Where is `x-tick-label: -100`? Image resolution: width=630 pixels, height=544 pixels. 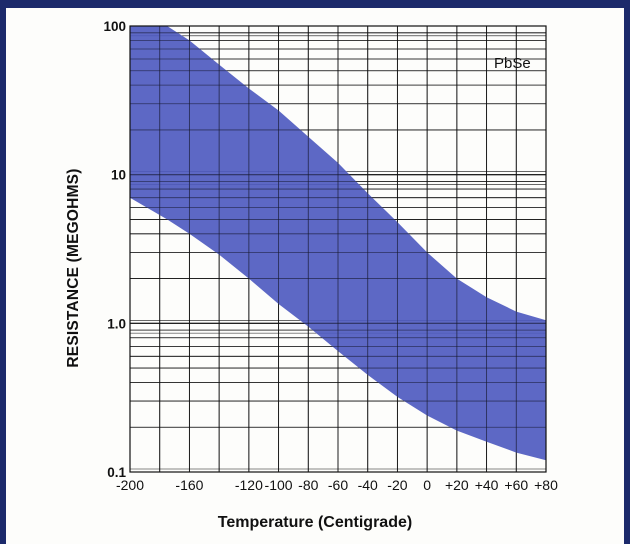 x-tick-label: -100 is located at coordinates (279, 485).